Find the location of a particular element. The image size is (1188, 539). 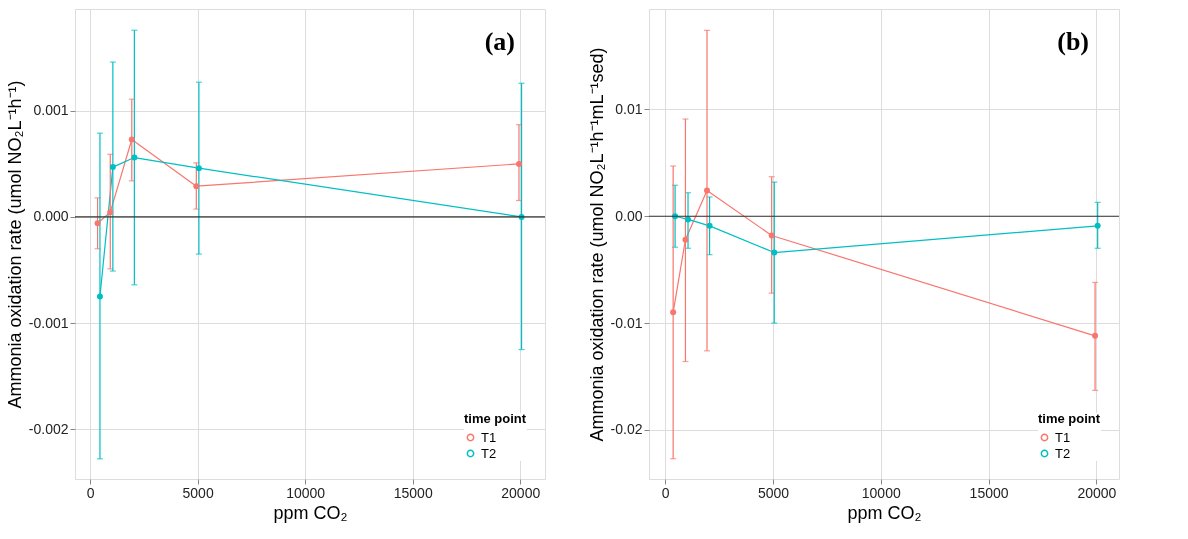

y-tick-label: -0.02 is located at coordinates (626, 429).